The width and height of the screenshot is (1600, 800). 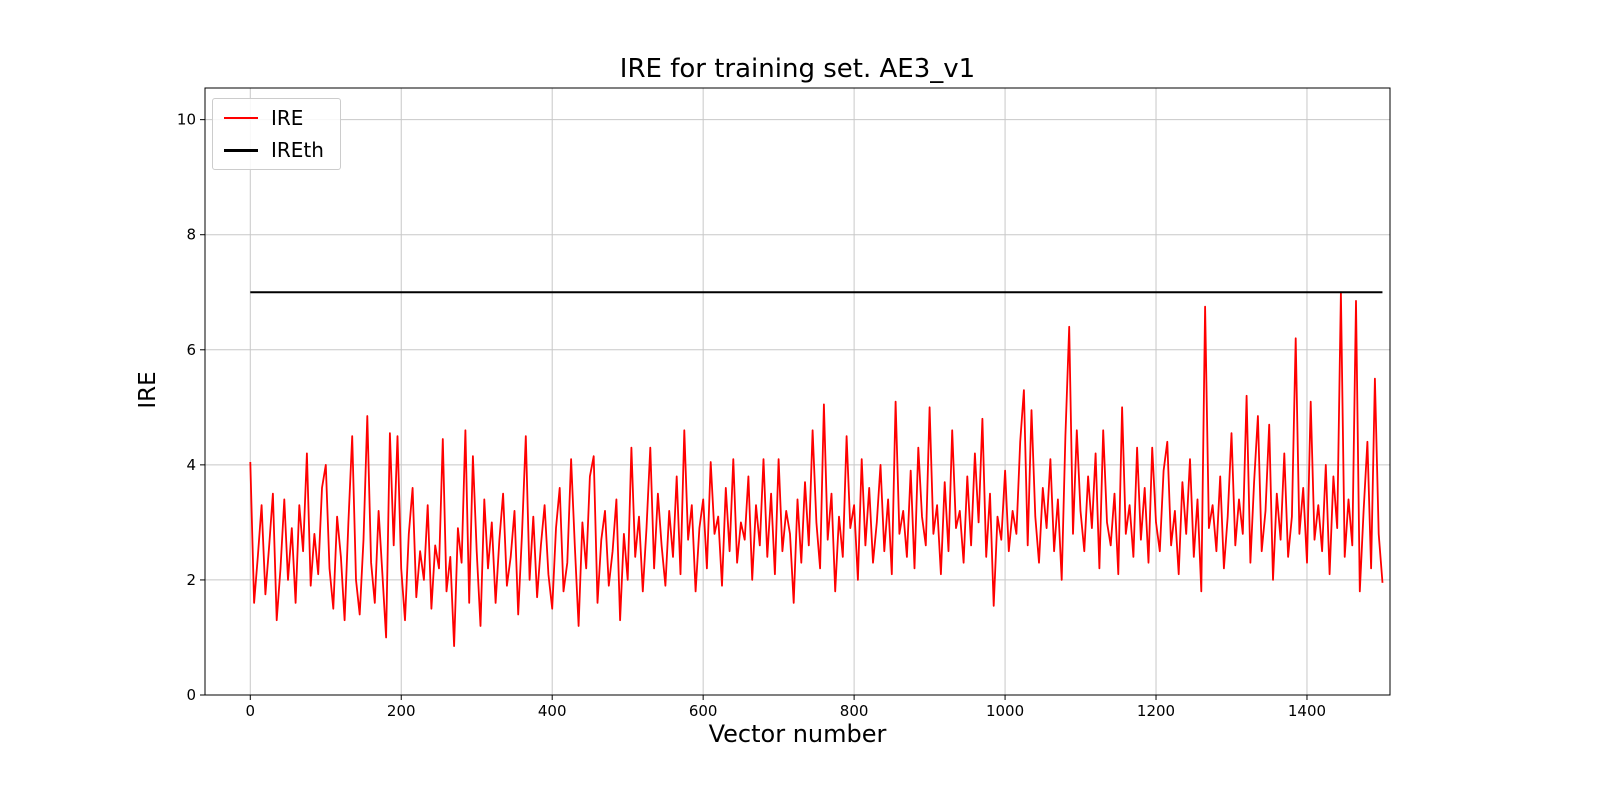 What do you see at coordinates (191, 695) in the screenshot?
I see `y-tick-label: 0` at bounding box center [191, 695].